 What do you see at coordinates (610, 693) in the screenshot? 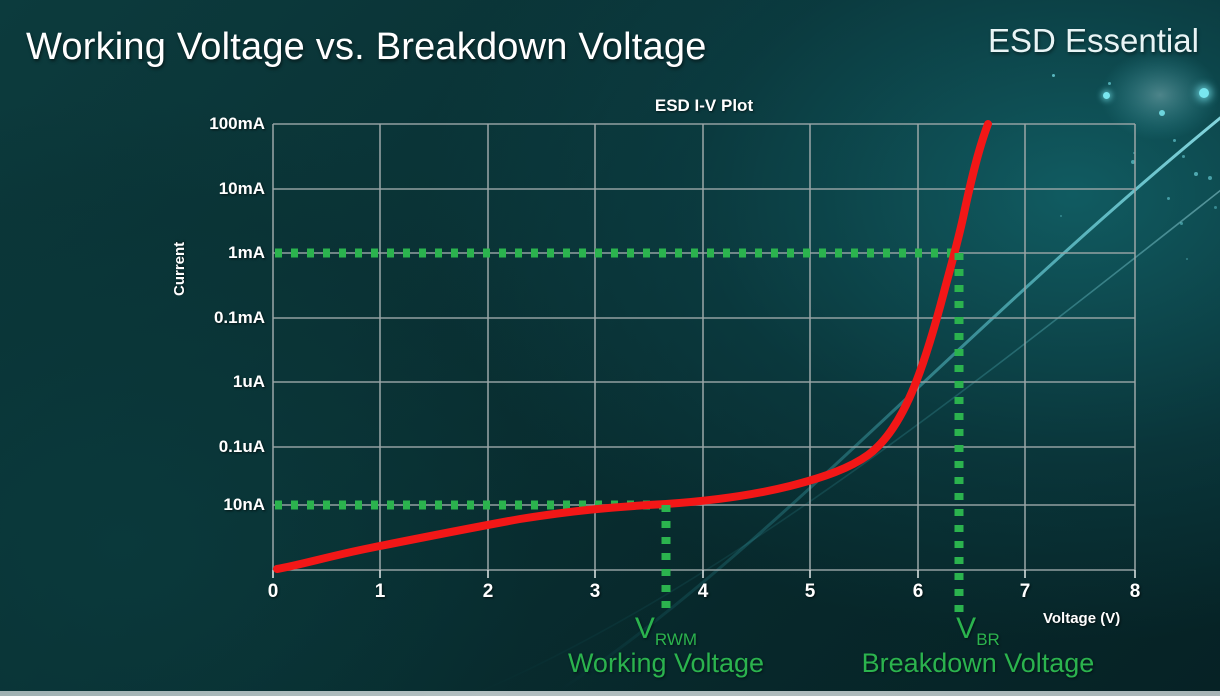
I see `bottom-edge-strip` at bounding box center [610, 693].